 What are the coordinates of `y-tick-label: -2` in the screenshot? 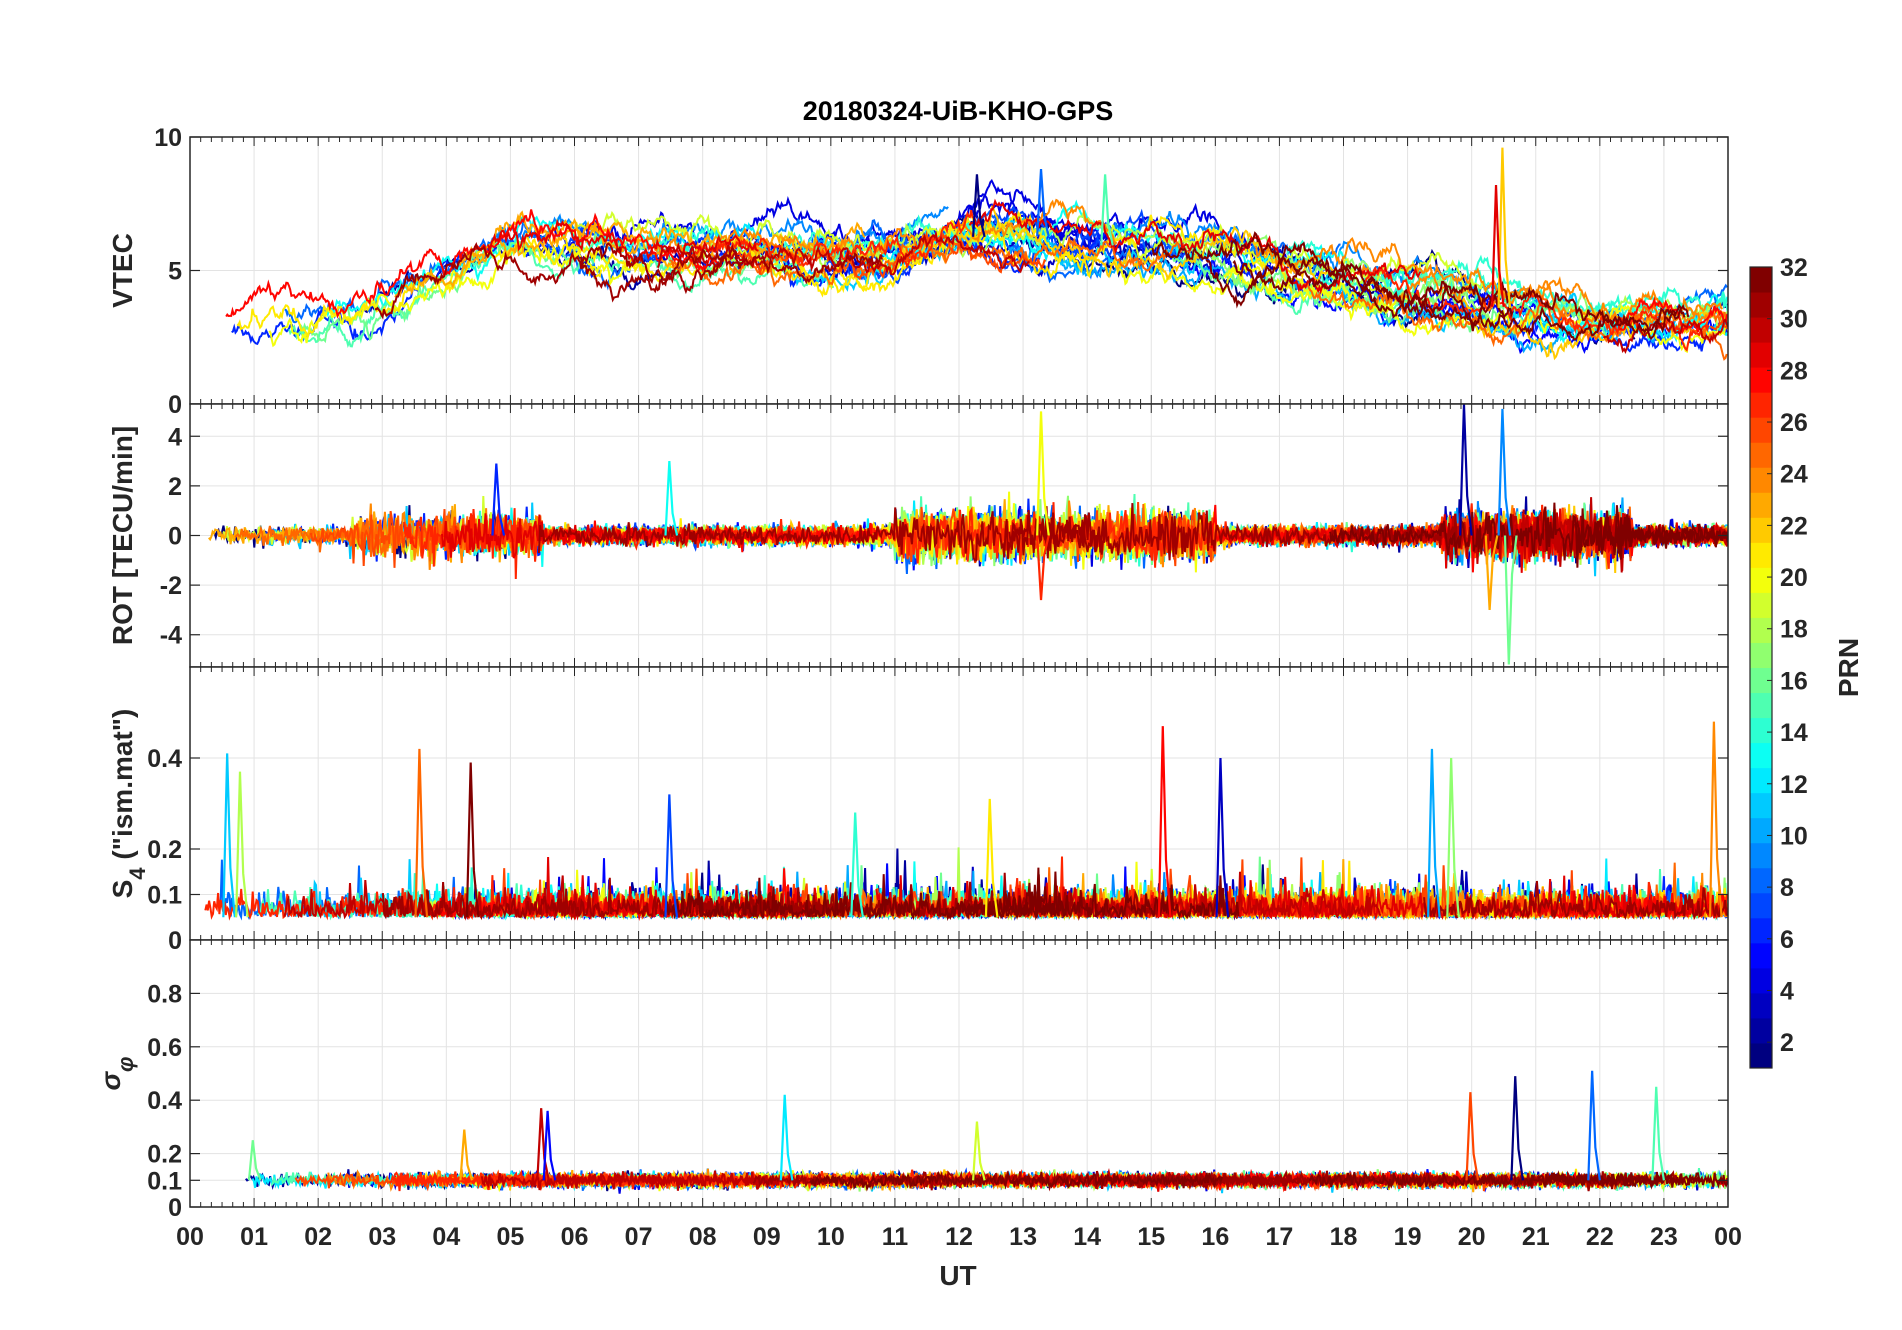 It's located at (171, 586).